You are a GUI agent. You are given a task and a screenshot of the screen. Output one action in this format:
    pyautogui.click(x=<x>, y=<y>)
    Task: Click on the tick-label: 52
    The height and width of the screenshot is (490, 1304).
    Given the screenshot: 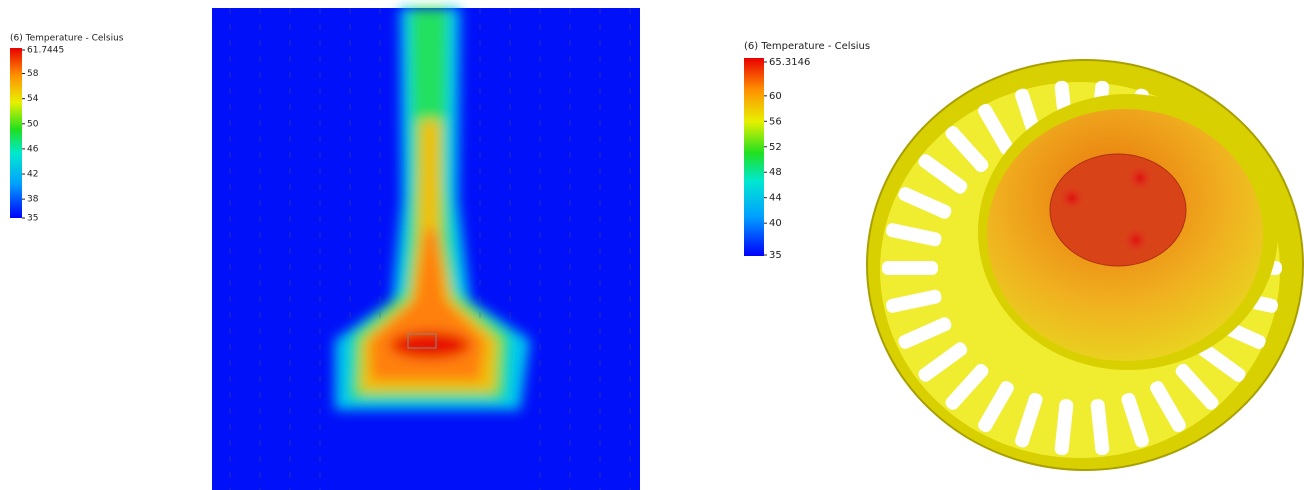 What is the action you would take?
    pyautogui.click(x=775, y=147)
    